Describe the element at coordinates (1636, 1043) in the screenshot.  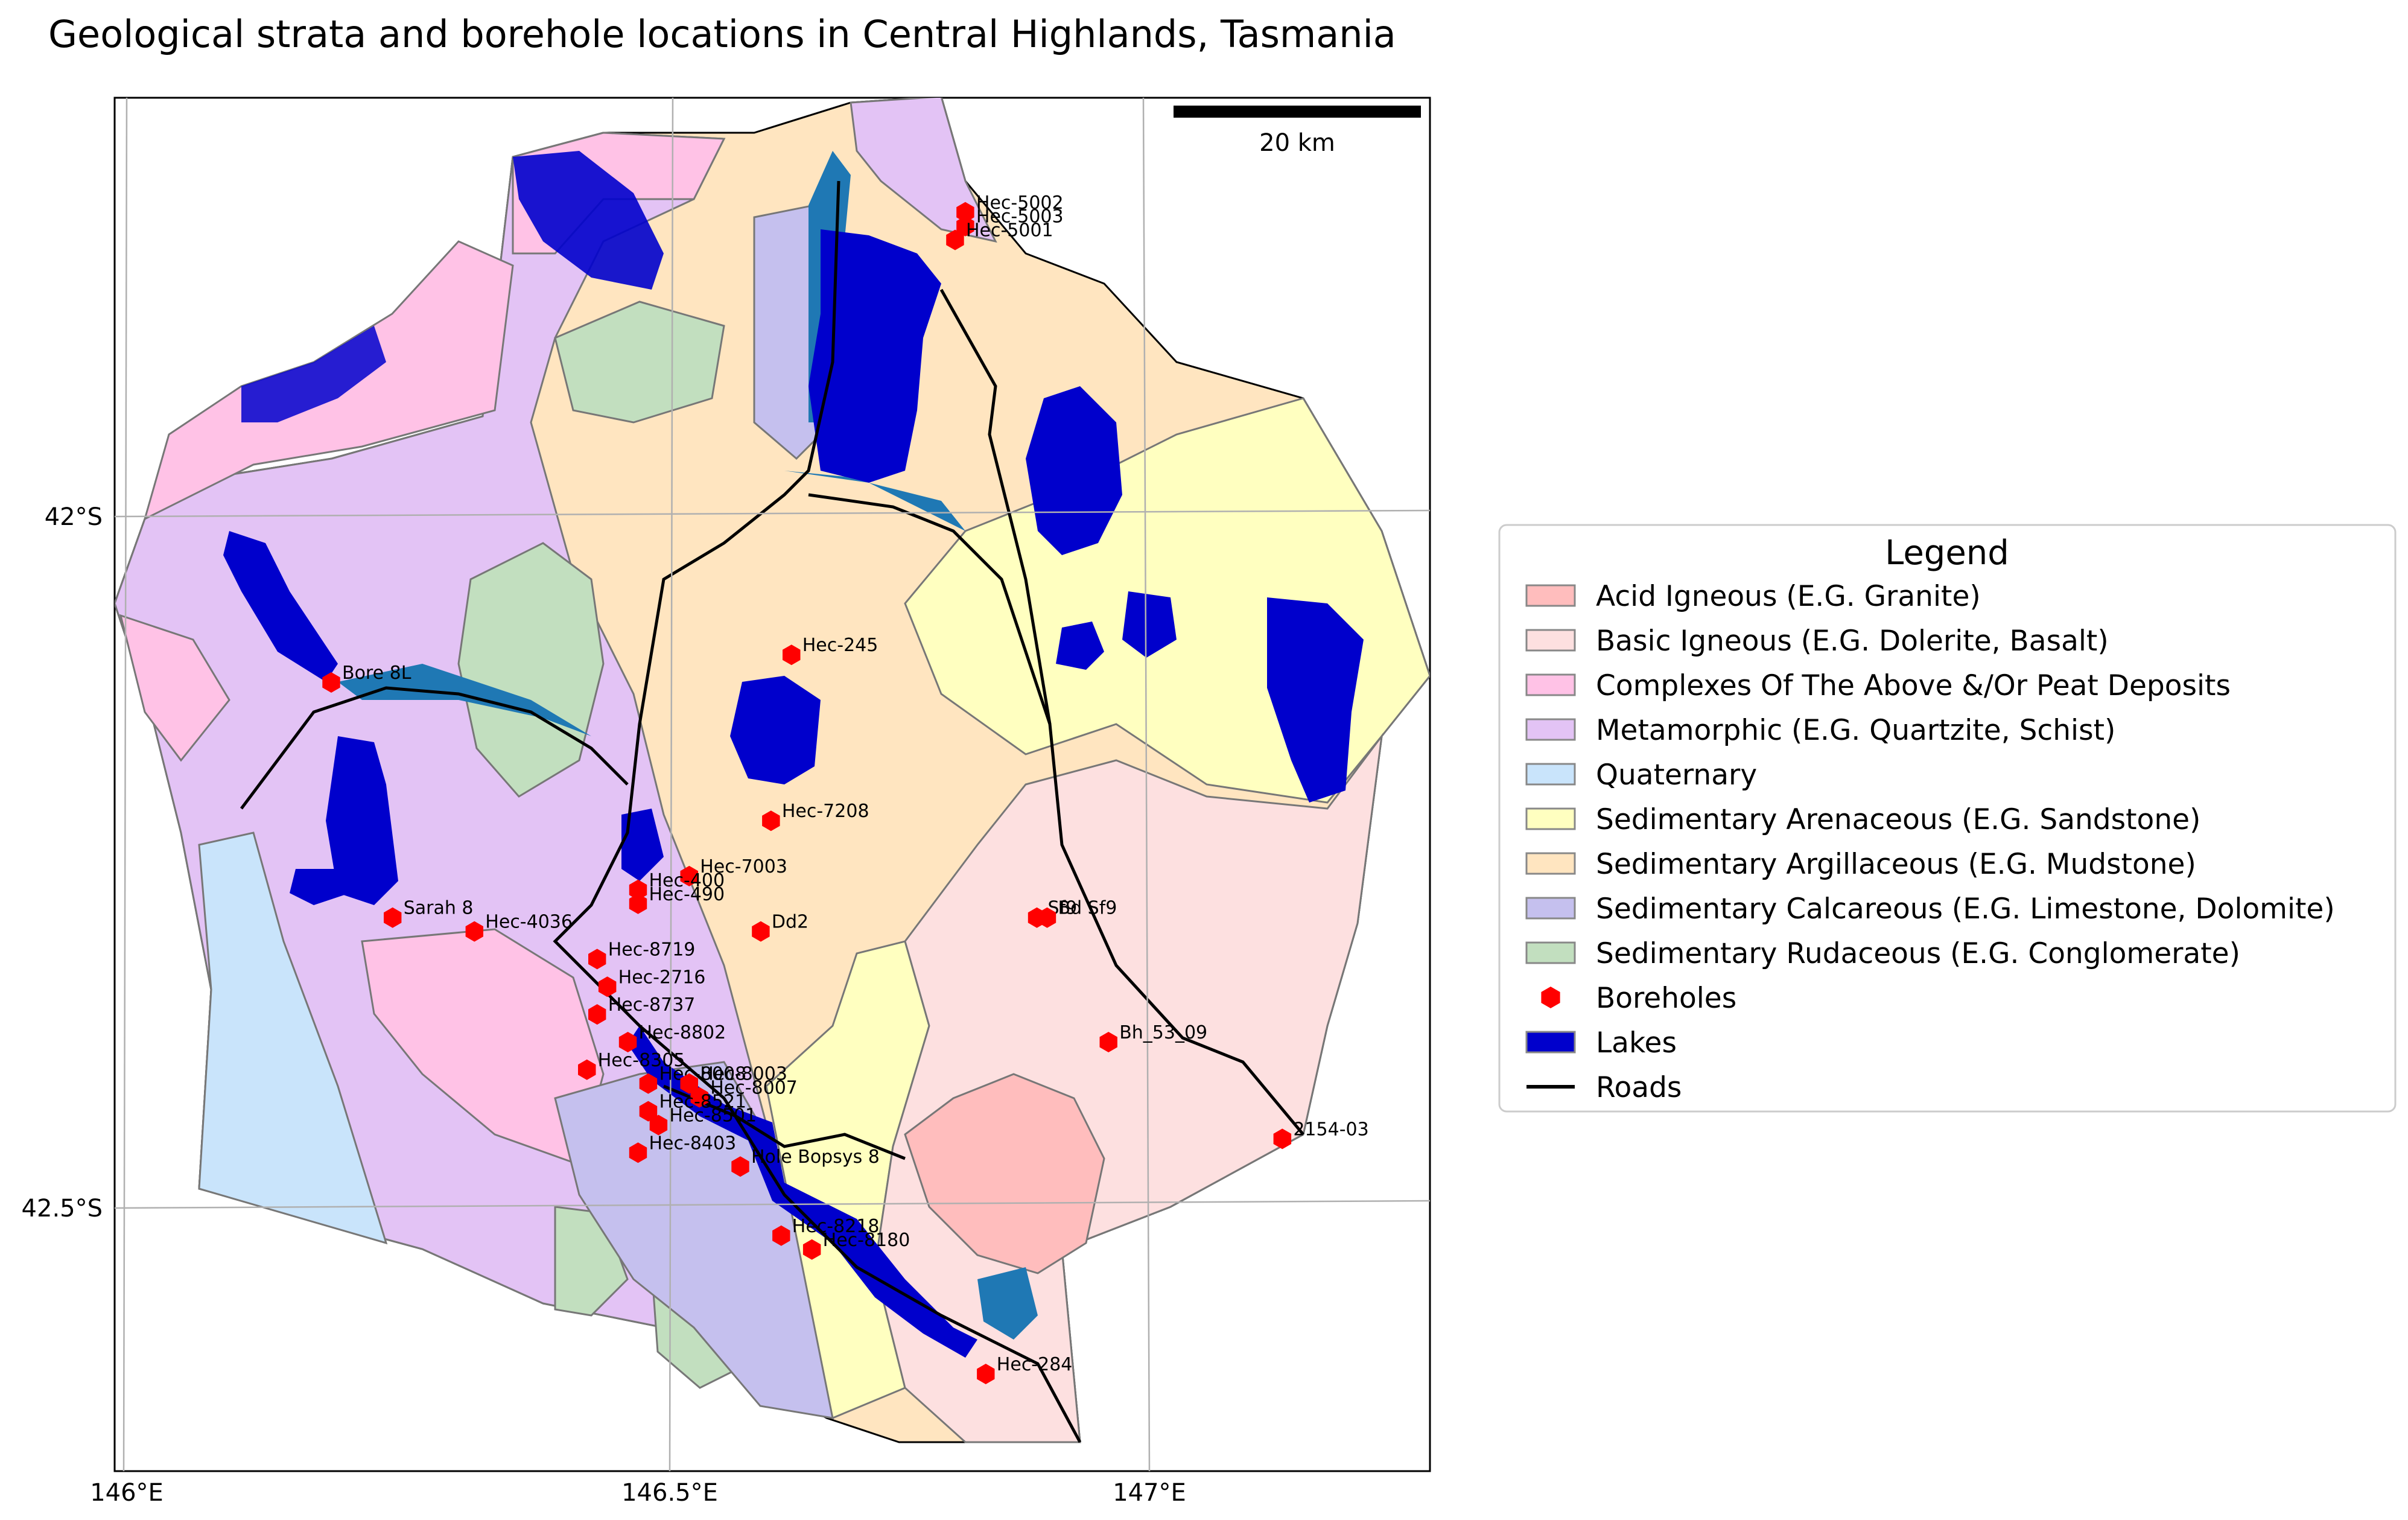
I see `legend-label: Lakes` at that location.